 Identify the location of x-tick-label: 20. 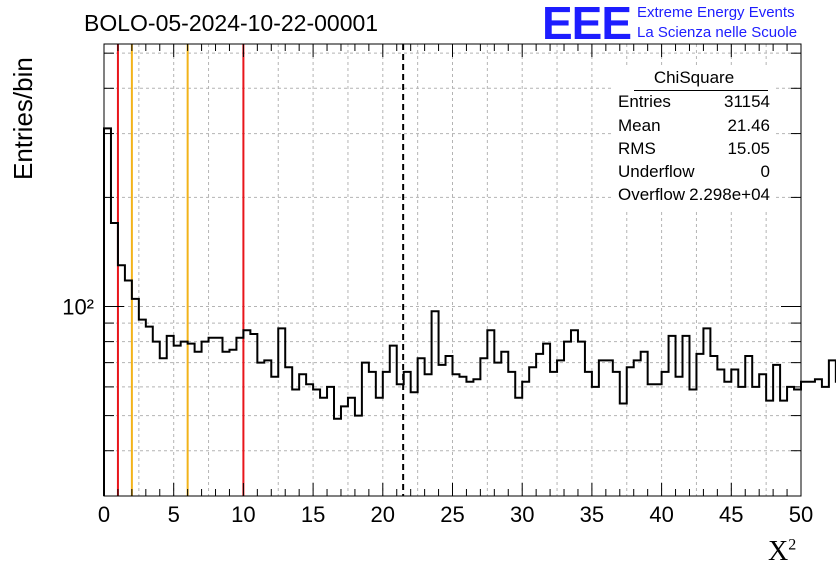
(383, 514).